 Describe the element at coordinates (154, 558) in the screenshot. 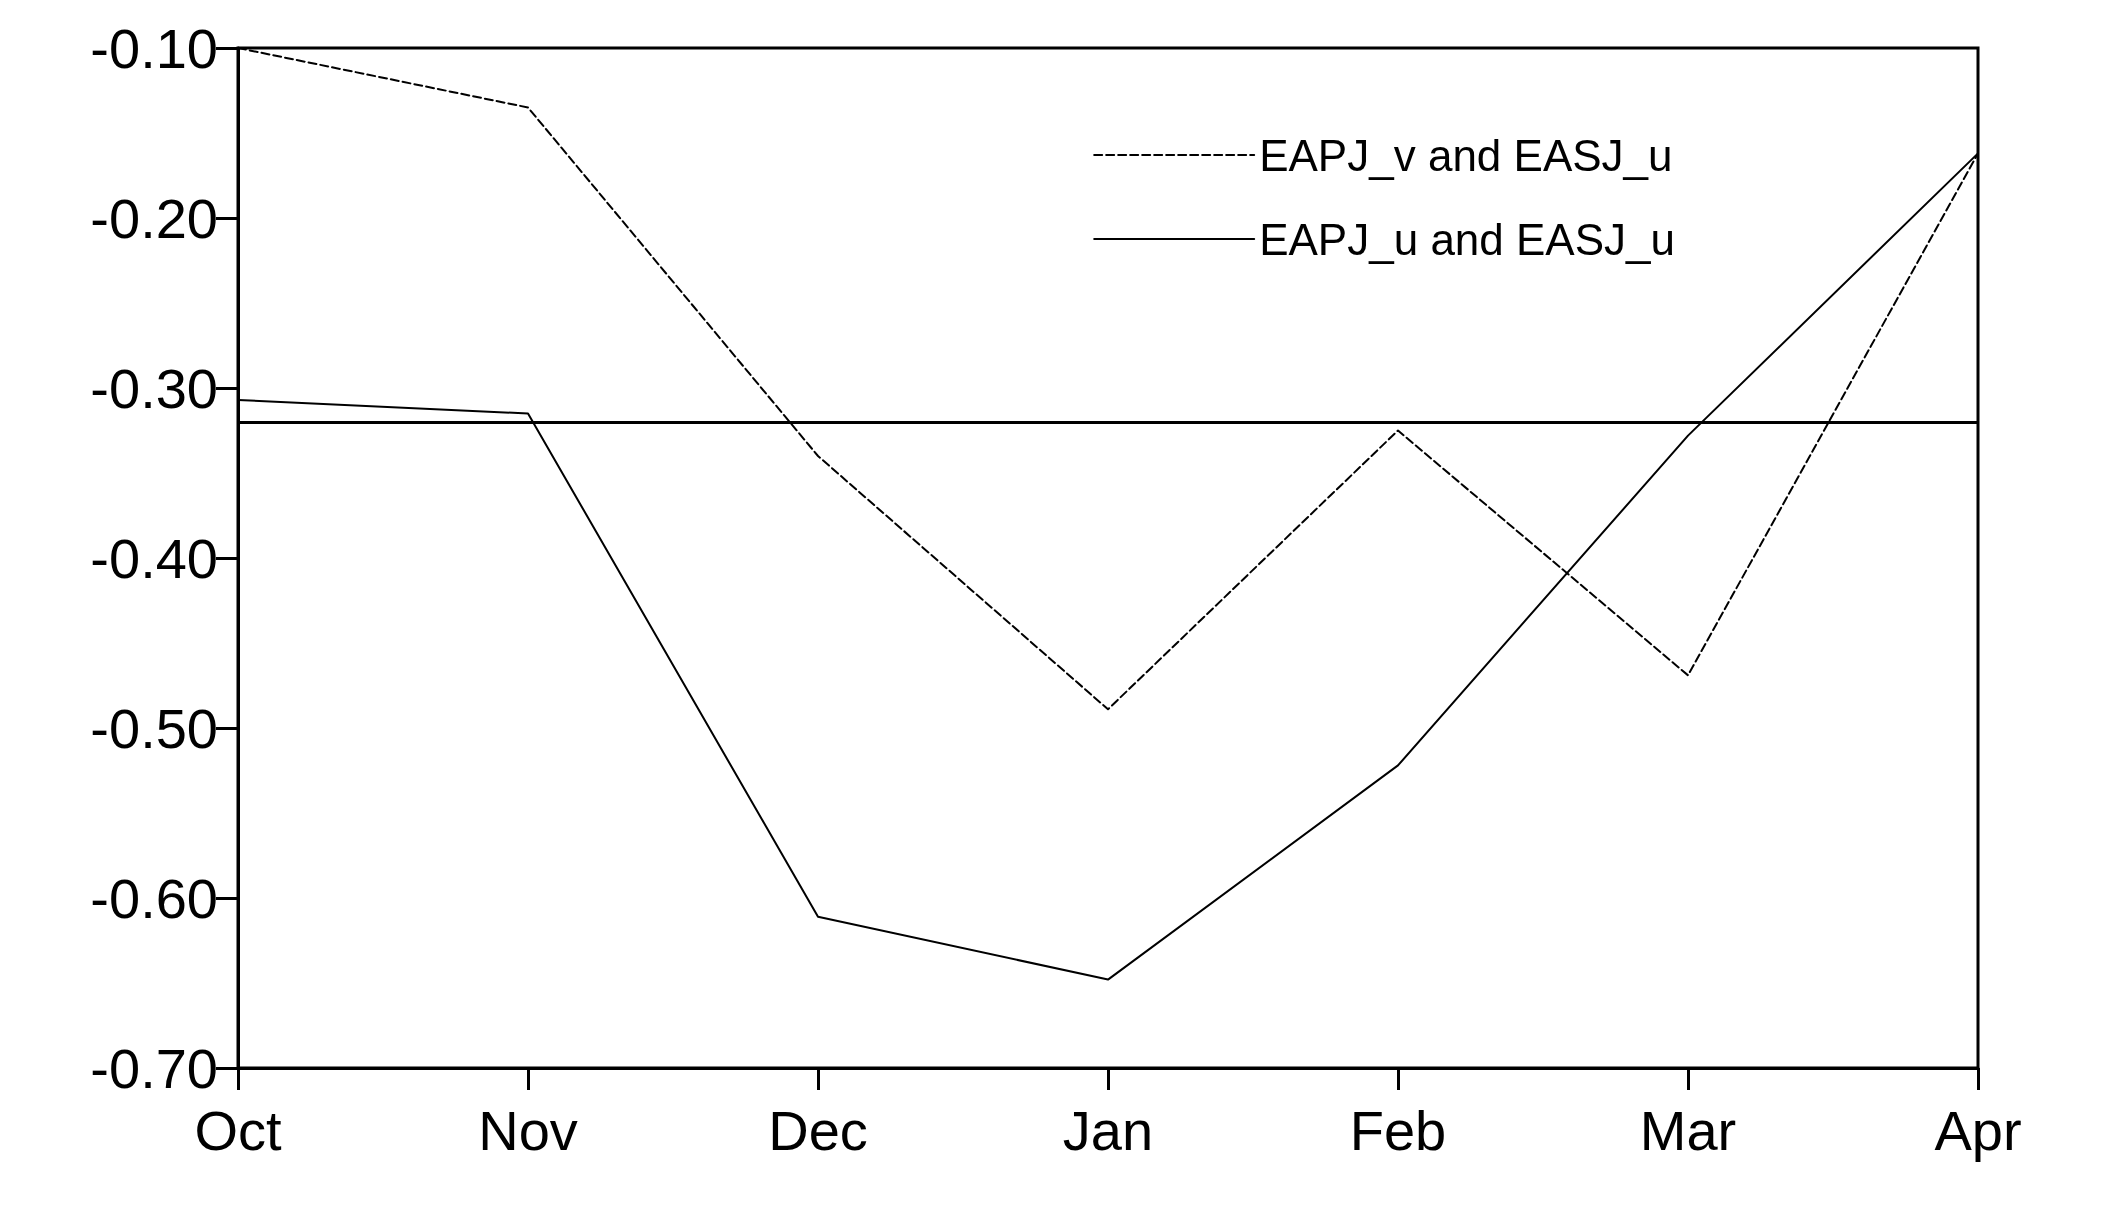

I see `y-tick-label: -0.40` at that location.